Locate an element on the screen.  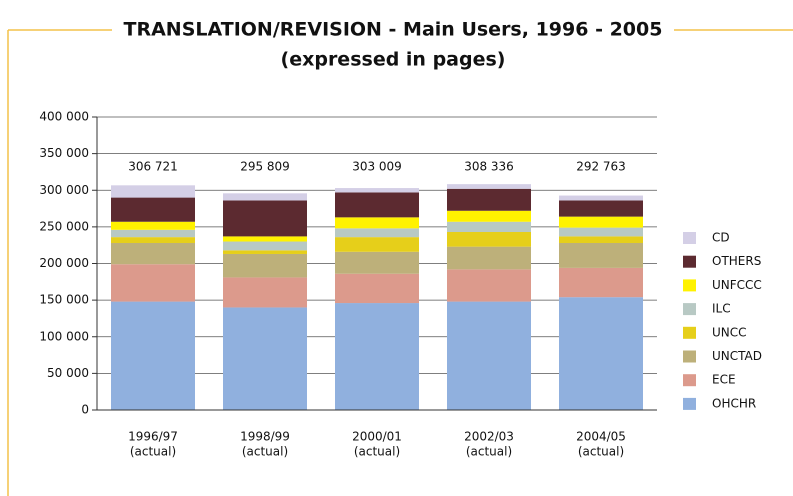
total-label: 303 009 is located at coordinates (377, 167).